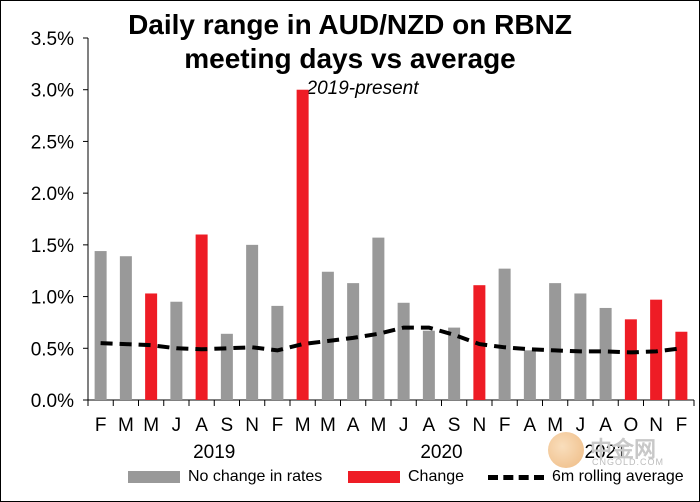 Image resolution: width=700 pixels, height=502 pixels. Describe the element at coordinates (52, 39) in the screenshot. I see `y-tick-label: 3.5%` at that location.